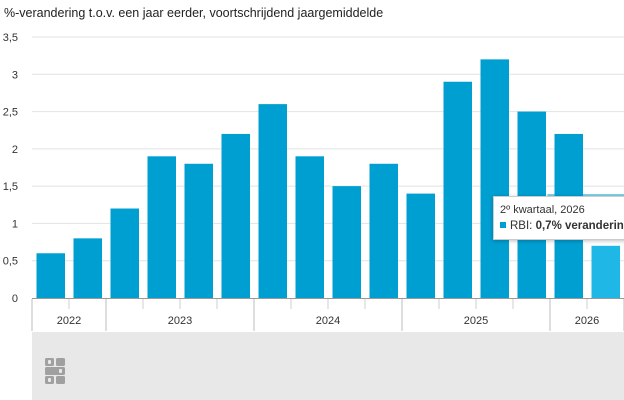 The image size is (624, 400). I want to click on x-year-label: 2023, so click(180, 321).